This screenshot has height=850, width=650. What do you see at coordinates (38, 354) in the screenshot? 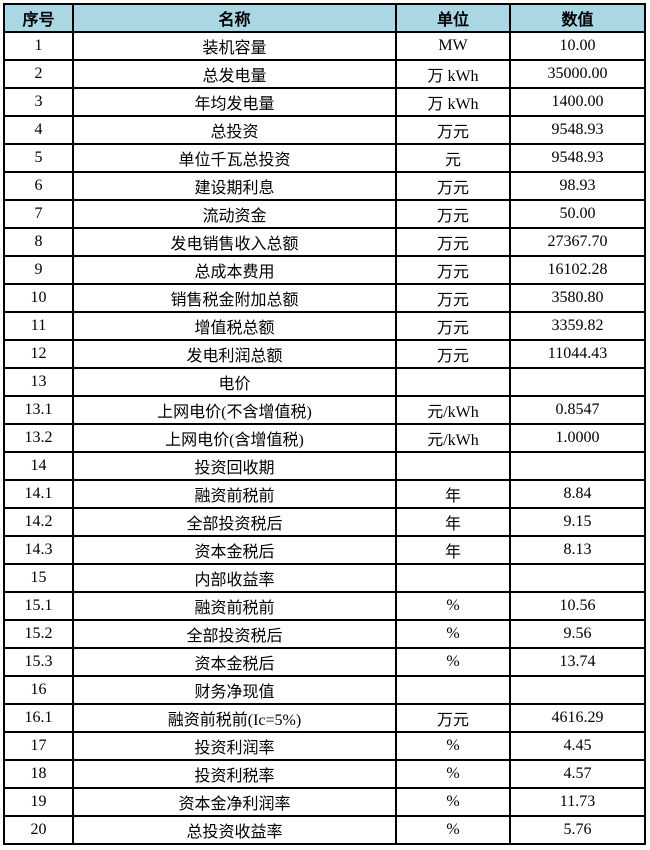
I see `row-number-cell: 12` at bounding box center [38, 354].